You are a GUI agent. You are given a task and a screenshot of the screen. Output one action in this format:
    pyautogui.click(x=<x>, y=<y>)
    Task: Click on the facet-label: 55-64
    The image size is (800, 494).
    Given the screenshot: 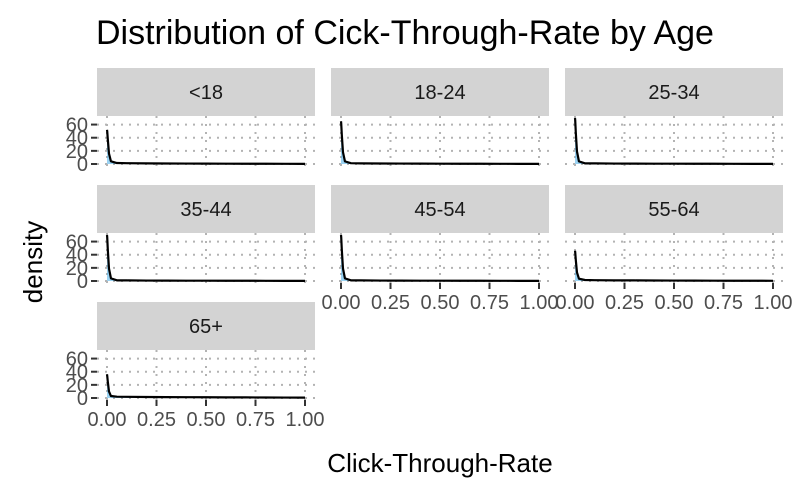 What is the action you would take?
    pyautogui.click(x=673, y=210)
    